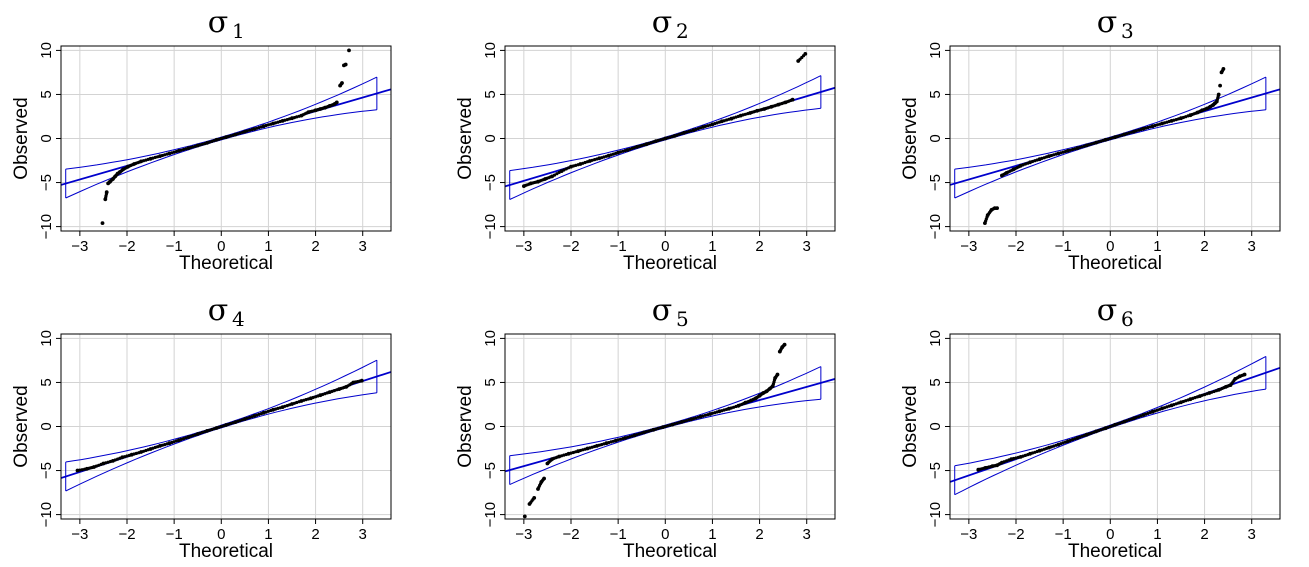 The height and width of the screenshot is (567, 1309). I want to click on x-tick-label: −1, so click(1063, 534).